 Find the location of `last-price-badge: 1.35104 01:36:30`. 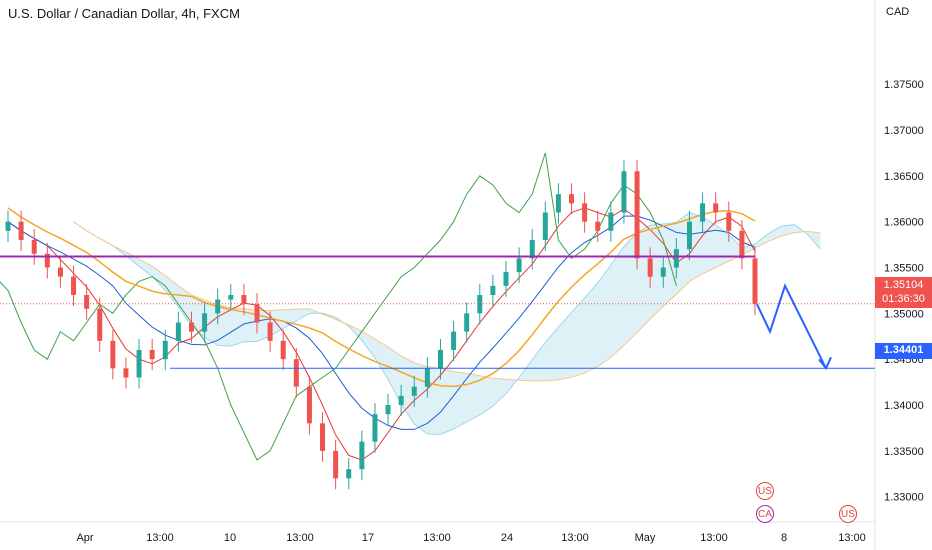

last-price-badge: 1.35104 01:36:30 is located at coordinates (903, 292).